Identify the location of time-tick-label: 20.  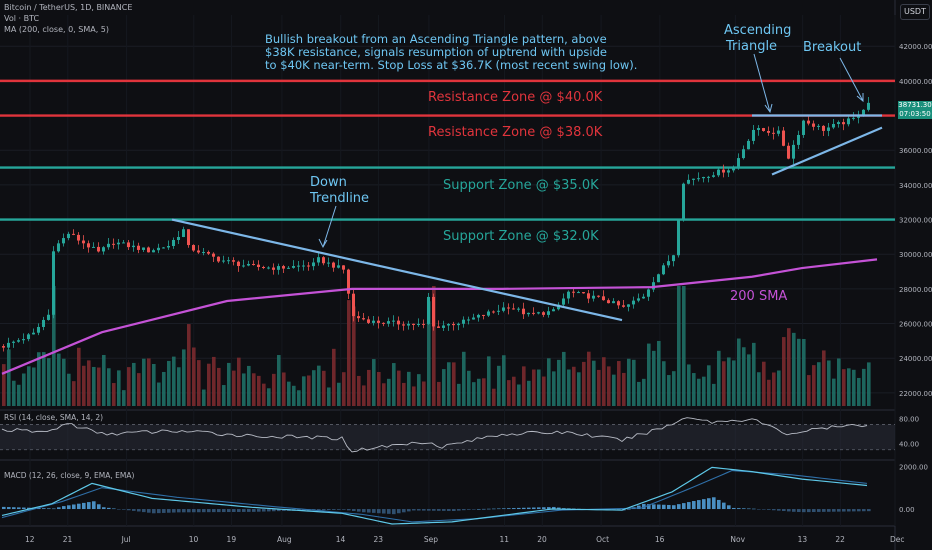
(542, 539).